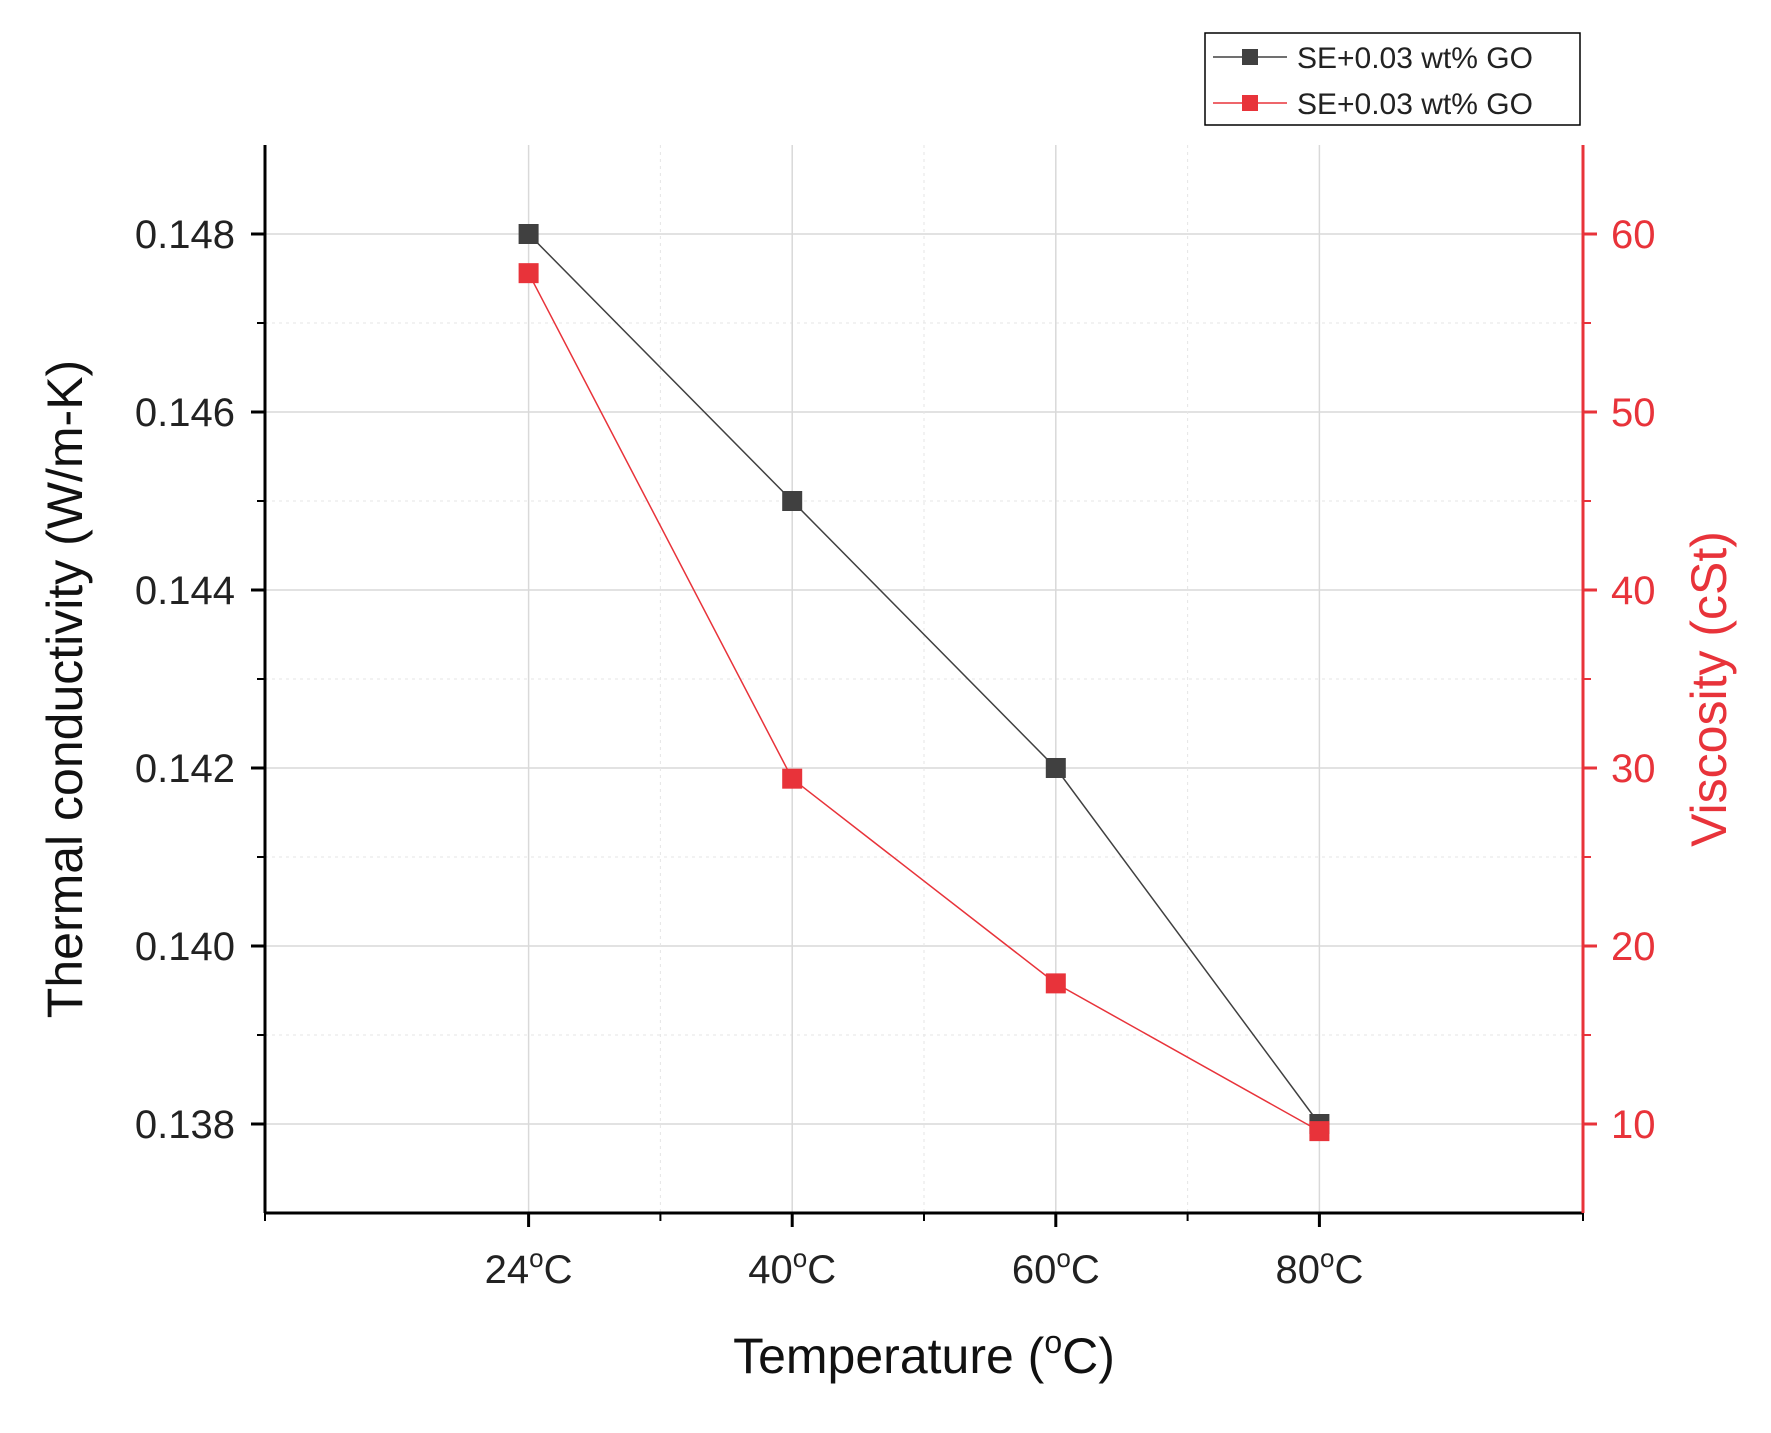 This screenshot has width=1771, height=1433. Describe the element at coordinates (1319, 1267) in the screenshot. I see `x-tick-label: 80oC` at that location.